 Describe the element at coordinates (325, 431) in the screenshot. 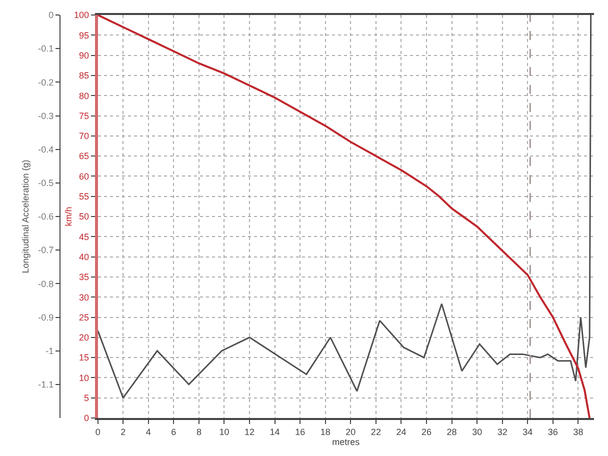

I see `x-tick-label: 18` at that location.